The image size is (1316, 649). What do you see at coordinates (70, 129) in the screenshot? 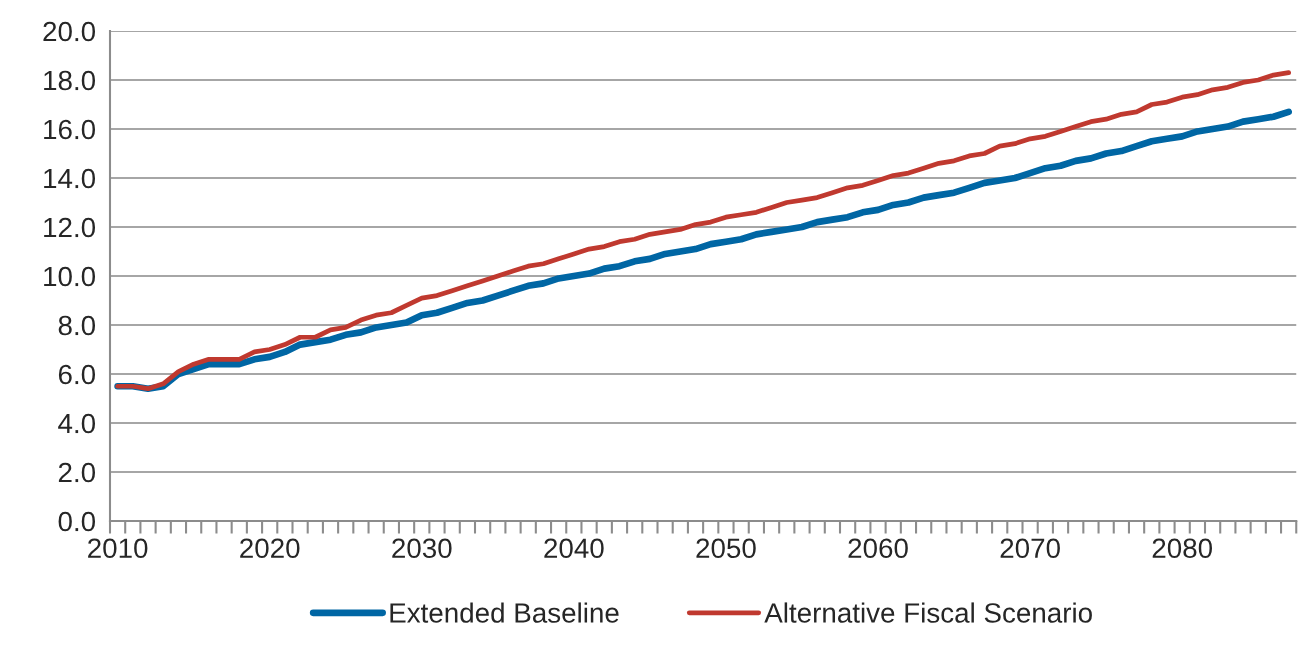
I see `y-tick-label: 16.0` at bounding box center [70, 129].